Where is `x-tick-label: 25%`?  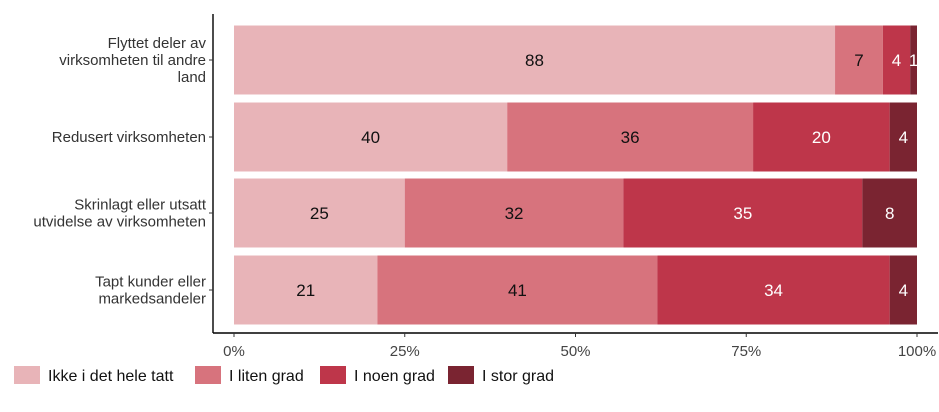 x-tick-label: 25% is located at coordinates (405, 351).